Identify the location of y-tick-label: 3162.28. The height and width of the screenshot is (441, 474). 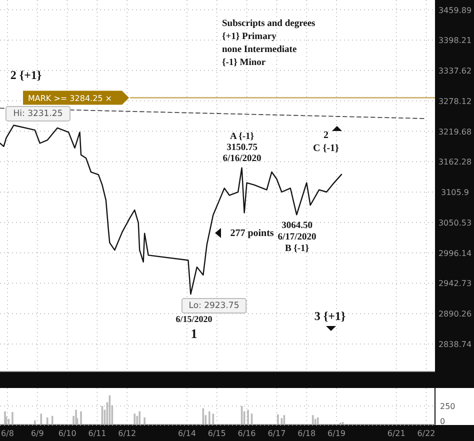
(455, 162).